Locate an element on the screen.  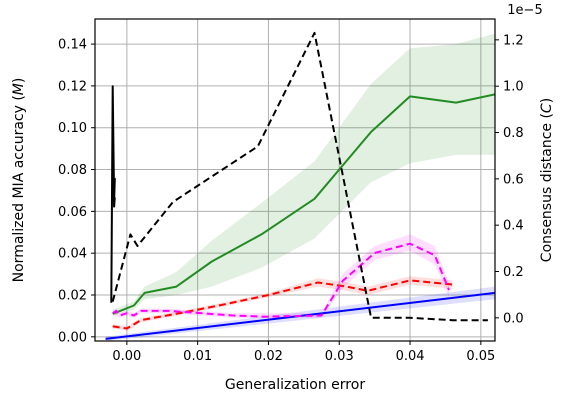
left-y-axis-label-symbol: M is located at coordinates (19, 89).